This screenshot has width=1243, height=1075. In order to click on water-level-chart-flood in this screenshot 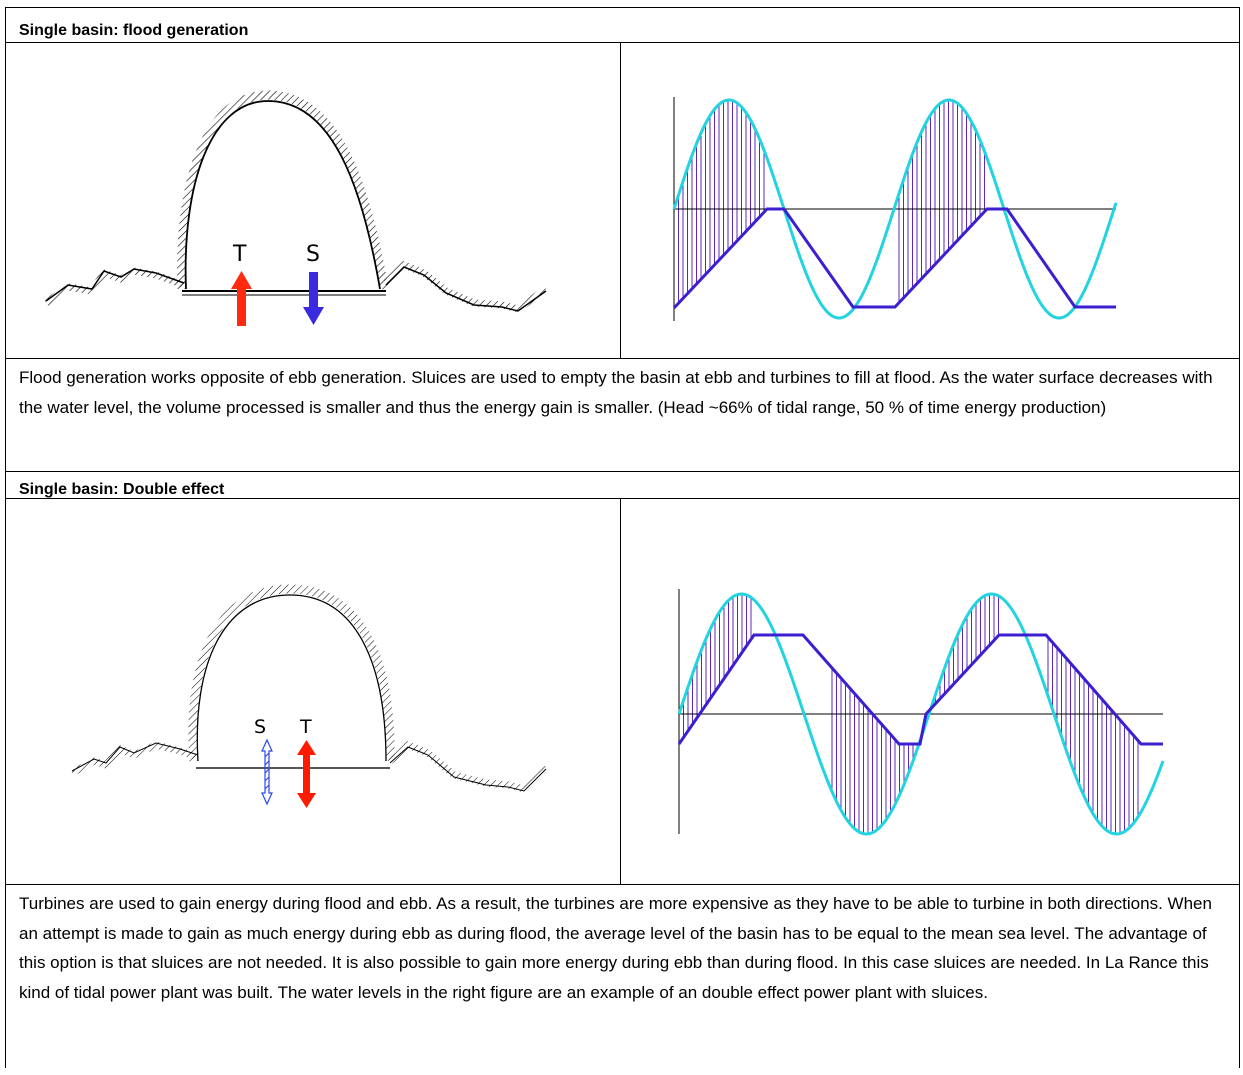, I will do `click(895, 209)`.